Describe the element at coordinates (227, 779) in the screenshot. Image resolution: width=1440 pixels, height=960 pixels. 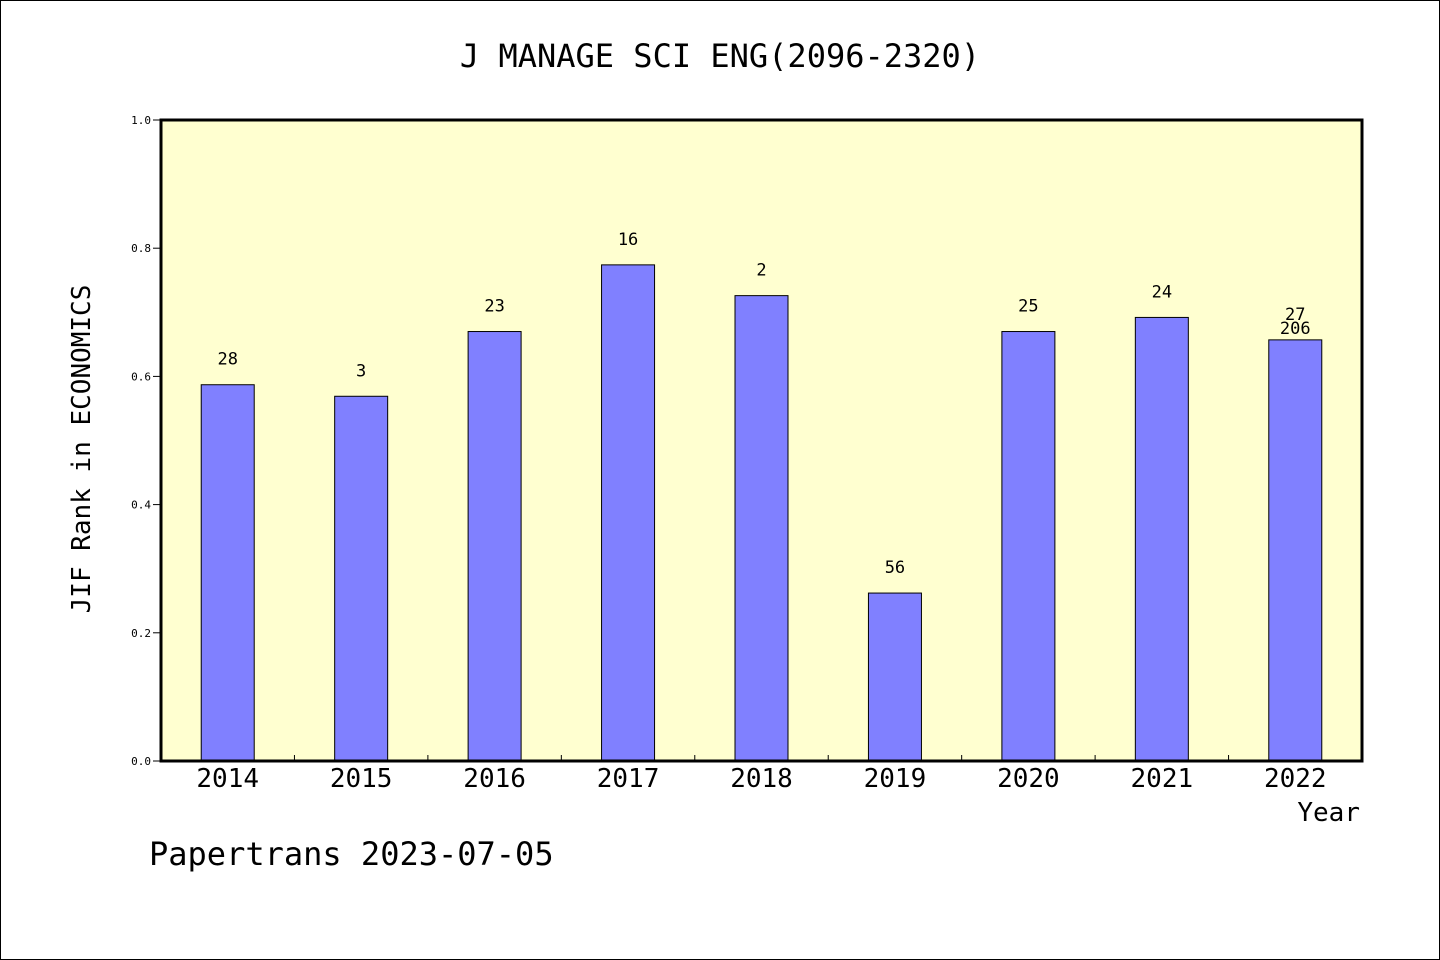
I see `x-tick-label-2014: 2014` at that location.